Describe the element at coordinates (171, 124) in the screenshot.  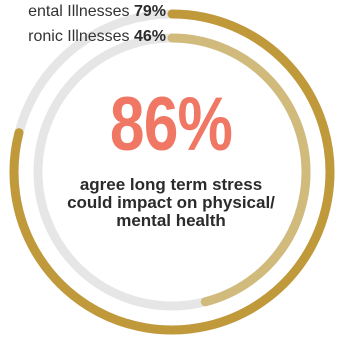
I see `headline-percentage: 86%` at that location.